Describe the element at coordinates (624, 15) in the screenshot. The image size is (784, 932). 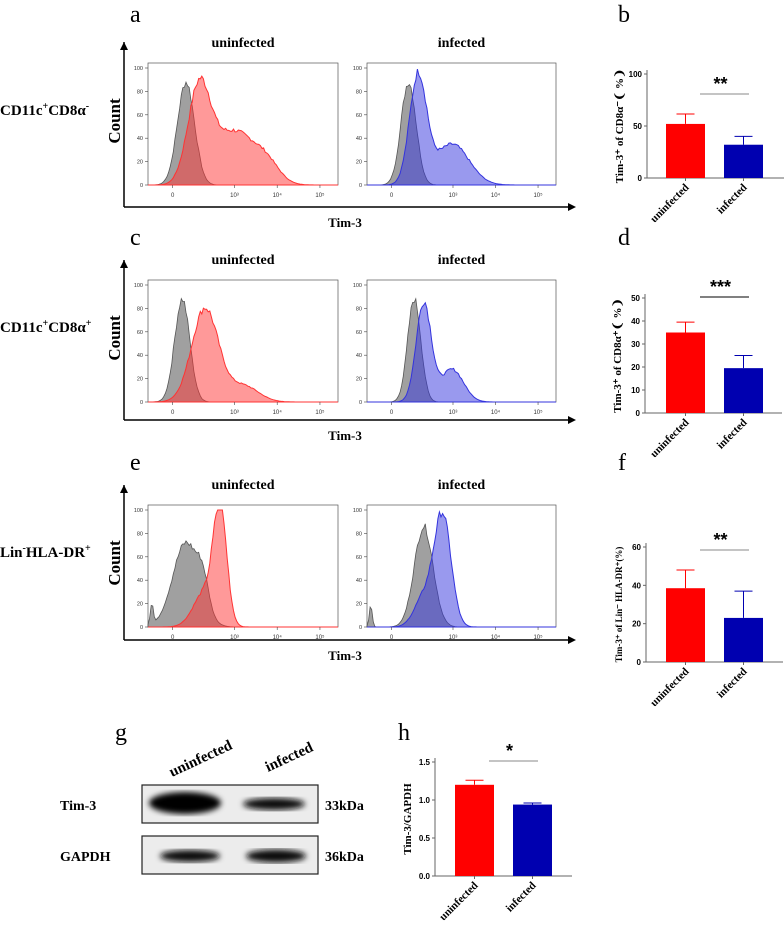
I see `panel-label: b` at that location.